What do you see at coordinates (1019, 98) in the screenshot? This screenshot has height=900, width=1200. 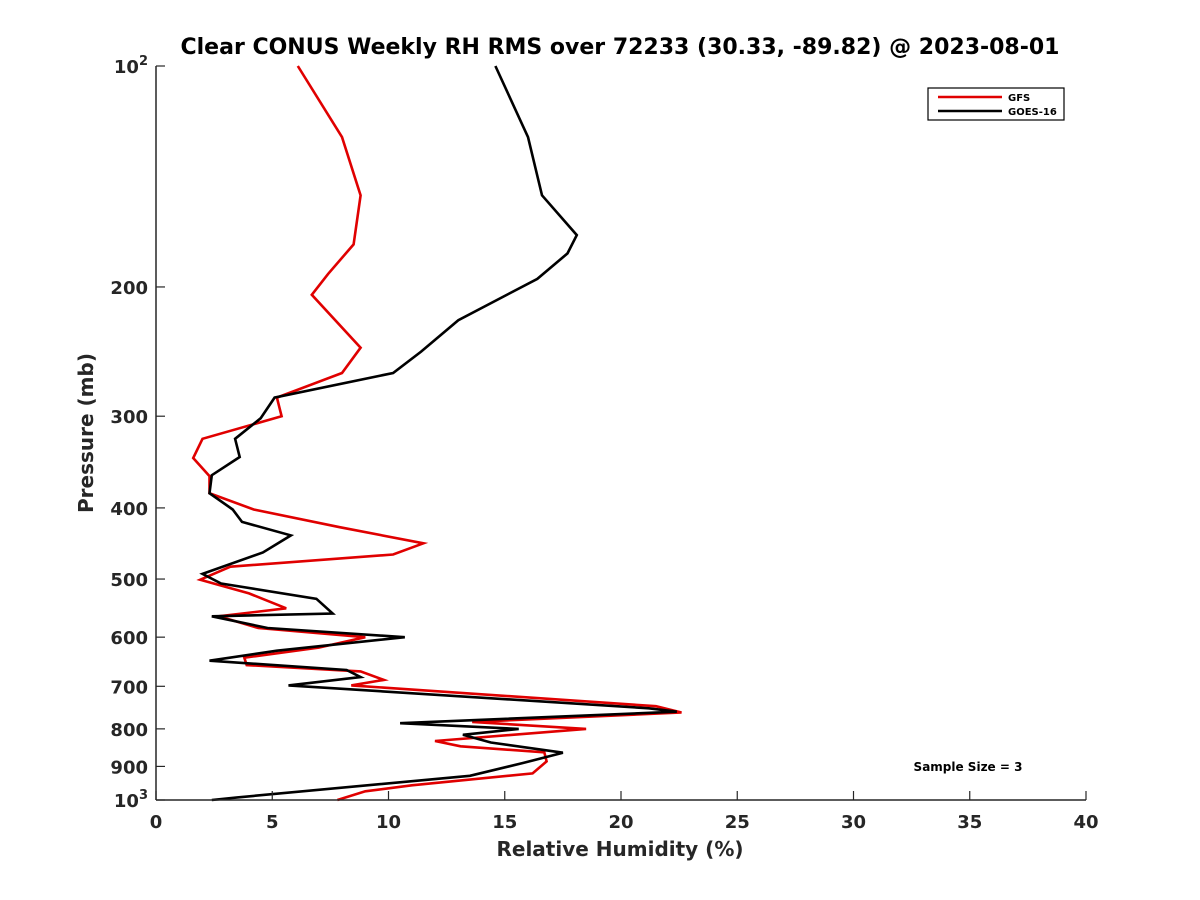 I see `legend-entry-label: GFS` at bounding box center [1019, 98].